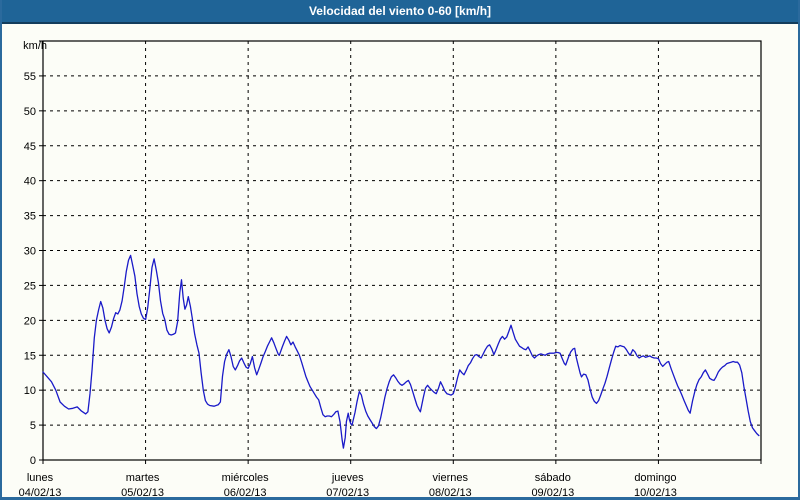  Describe the element at coordinates (30, 217) in the screenshot. I see `y-tick-label: 35` at that location.